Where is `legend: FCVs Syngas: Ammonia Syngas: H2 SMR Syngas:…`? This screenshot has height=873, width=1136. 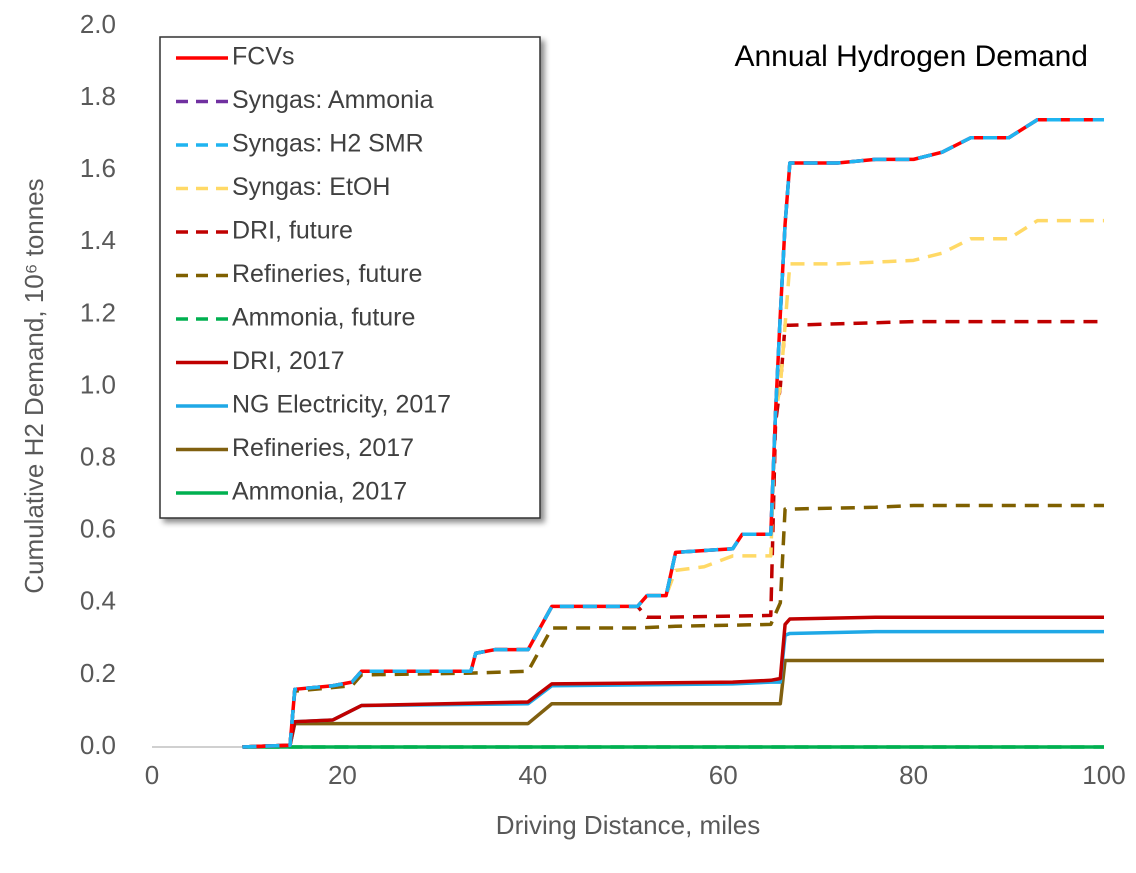
legend: FCVs Syngas: Ammonia Syngas: H2 SMR Syngas:… is located at coordinates (313, 274).